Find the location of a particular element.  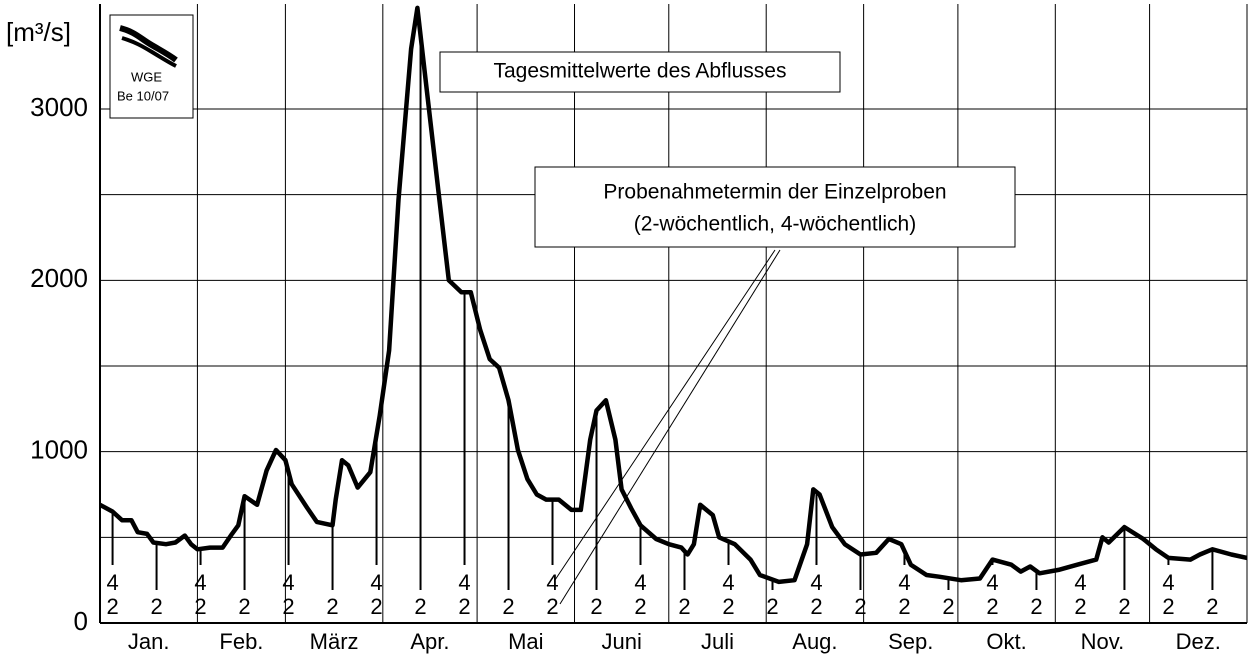

x-tick-label: Sep. is located at coordinates (910, 641).